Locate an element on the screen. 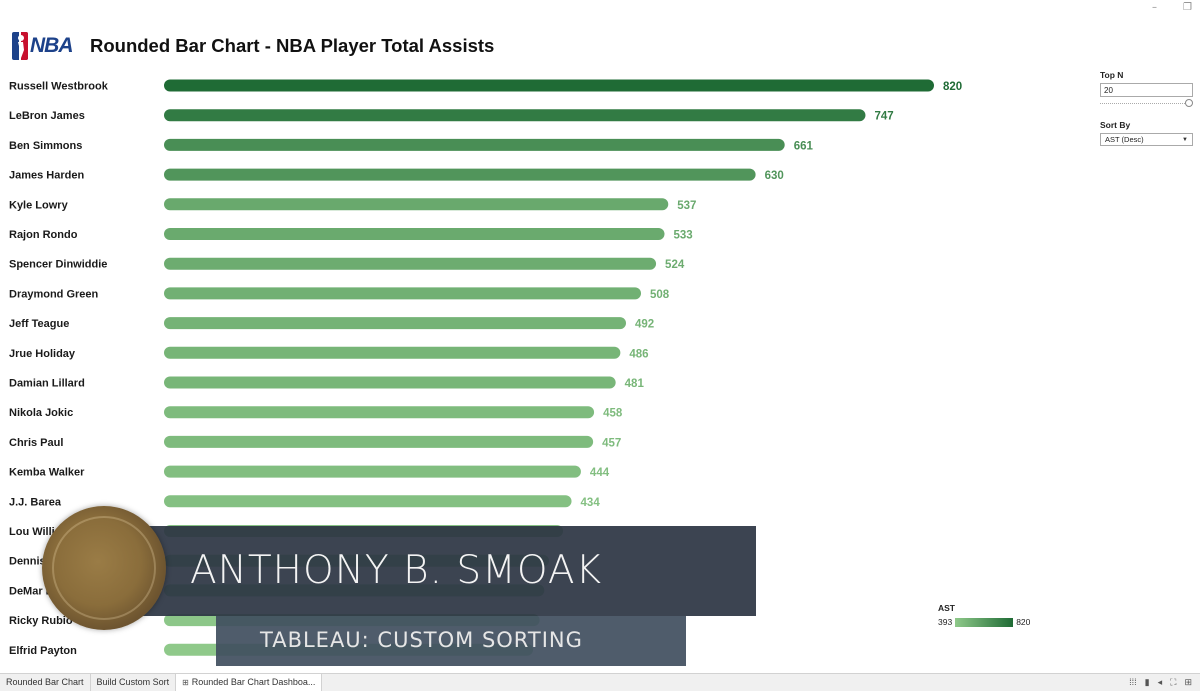  legend-min-label: 393 is located at coordinates (945, 622).